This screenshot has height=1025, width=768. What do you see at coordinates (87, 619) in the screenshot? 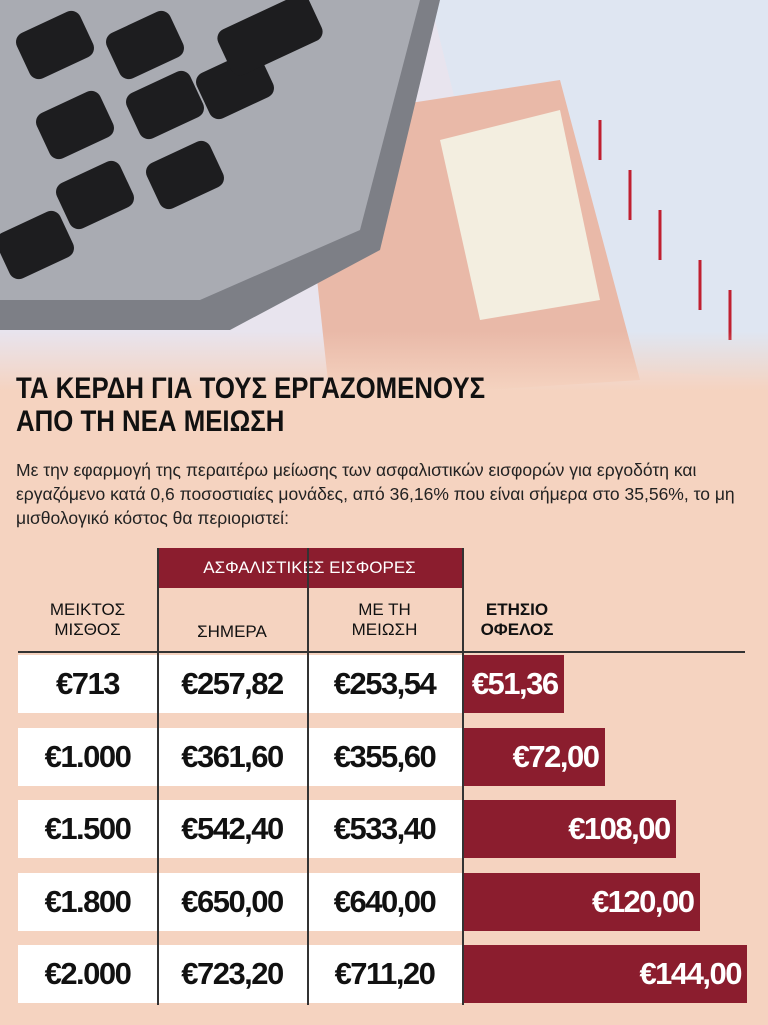
I see `column-header: ΜΕΙΚΤΟΣ ΜΙΣΘΟΣ` at bounding box center [87, 619].